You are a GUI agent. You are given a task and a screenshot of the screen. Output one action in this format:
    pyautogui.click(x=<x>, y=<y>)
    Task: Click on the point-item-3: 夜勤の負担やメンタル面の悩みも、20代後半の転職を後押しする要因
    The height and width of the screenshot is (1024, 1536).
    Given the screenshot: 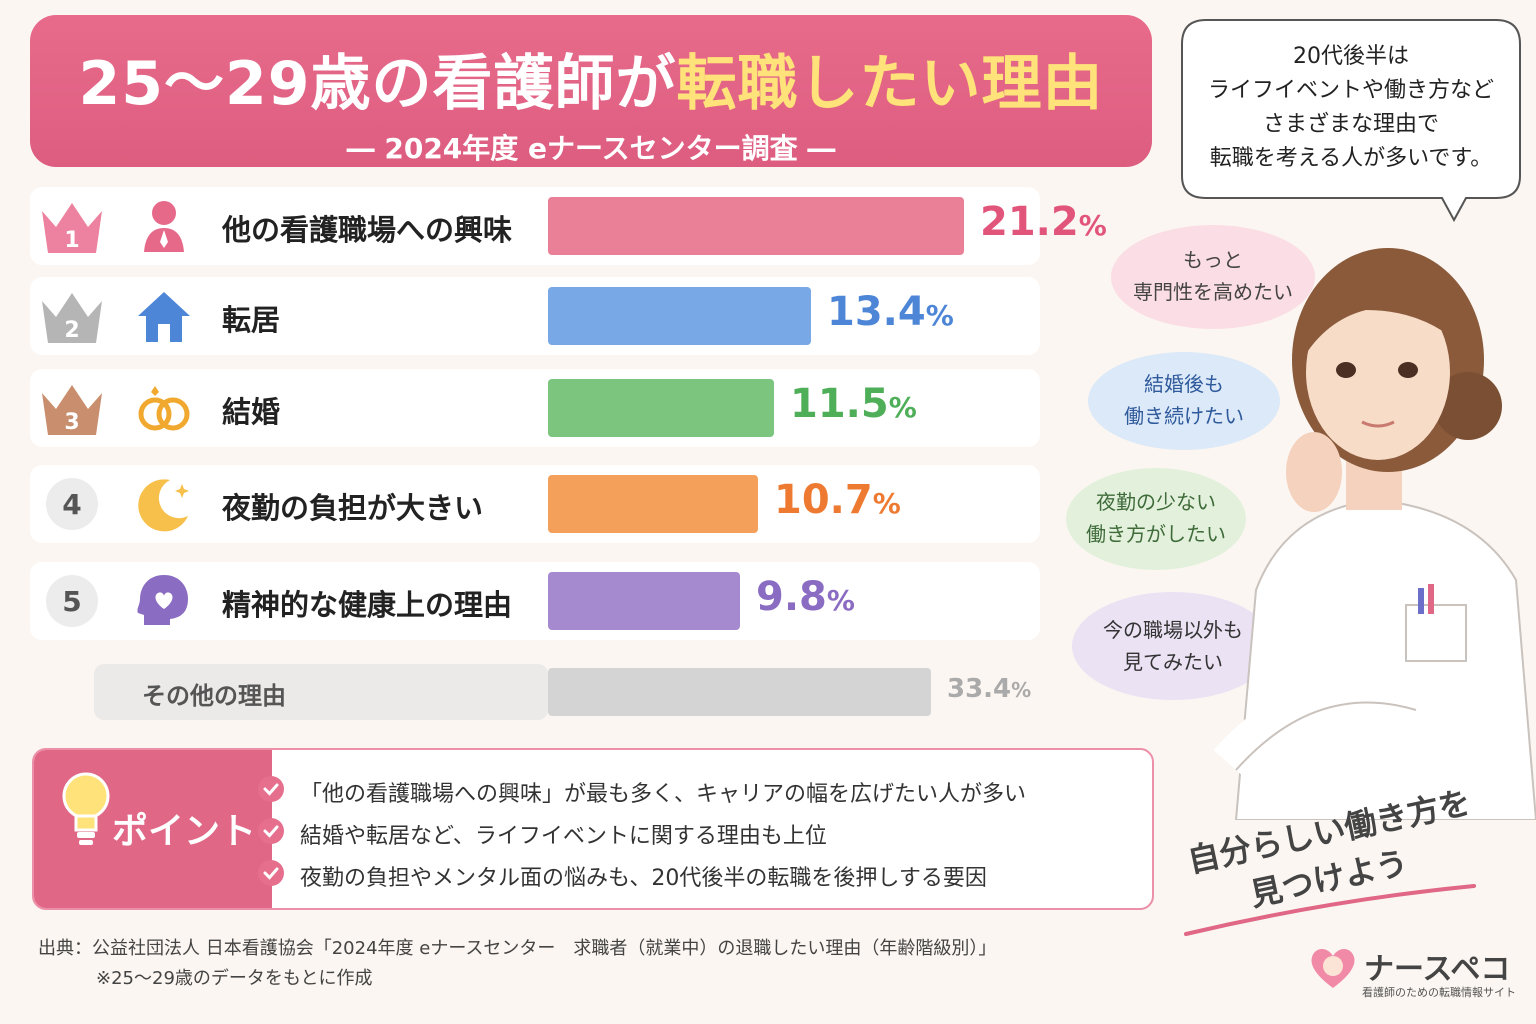 What is the action you would take?
    pyautogui.click(x=622, y=876)
    